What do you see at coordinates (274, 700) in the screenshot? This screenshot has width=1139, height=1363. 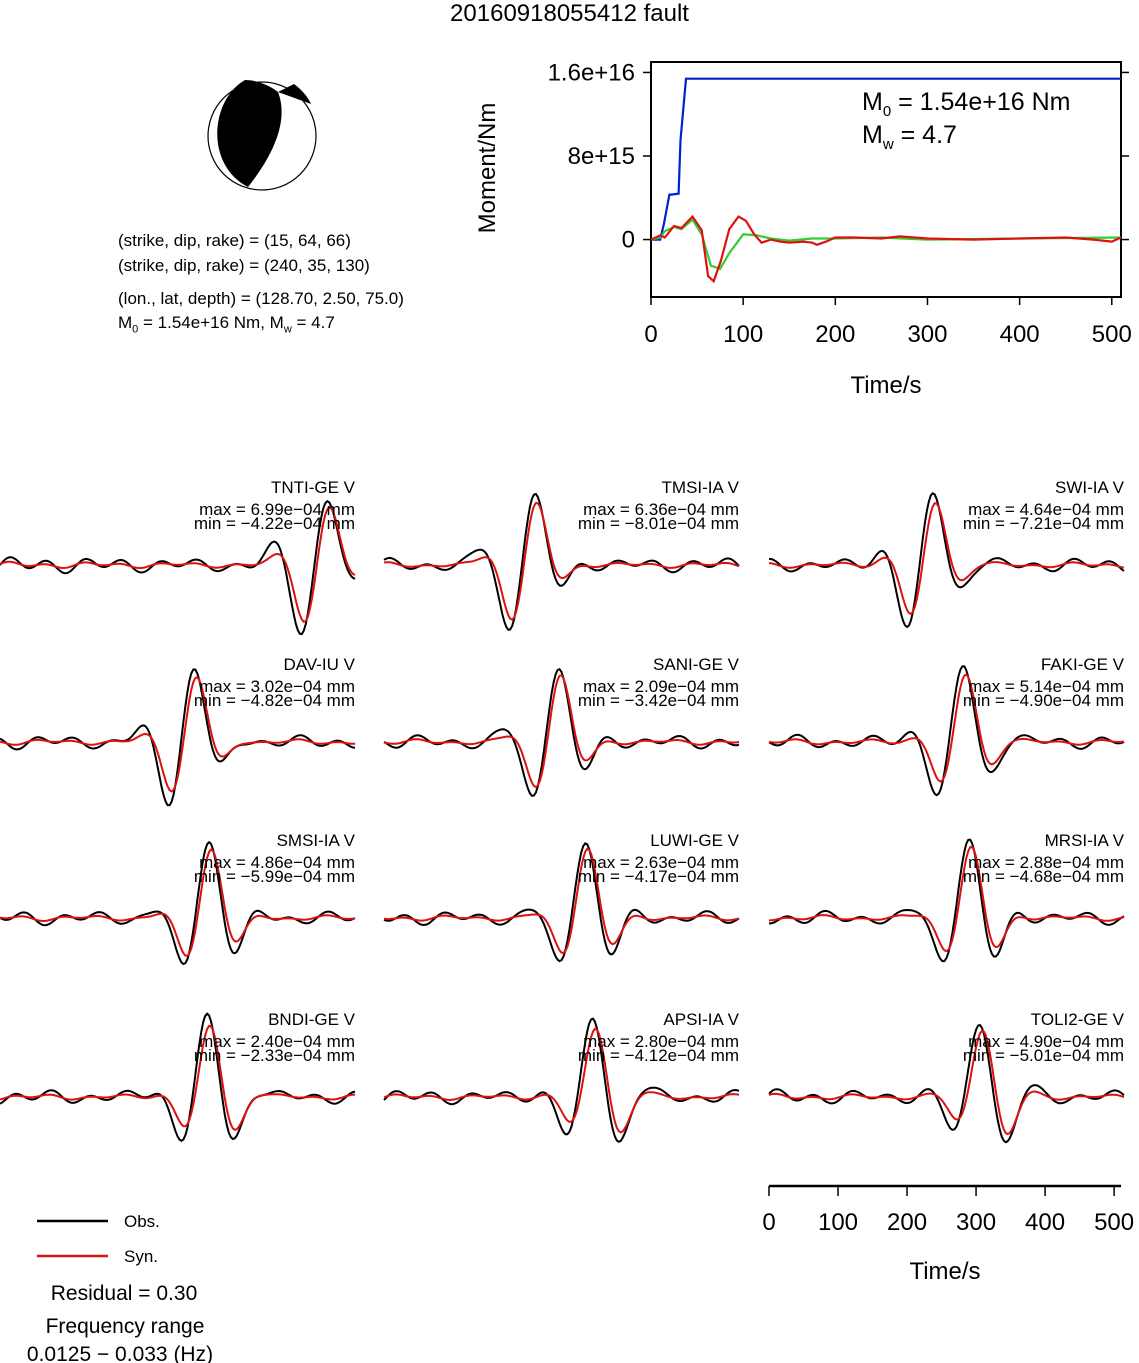 I see `station-min: min = −4.82e−04 mm` at bounding box center [274, 700].